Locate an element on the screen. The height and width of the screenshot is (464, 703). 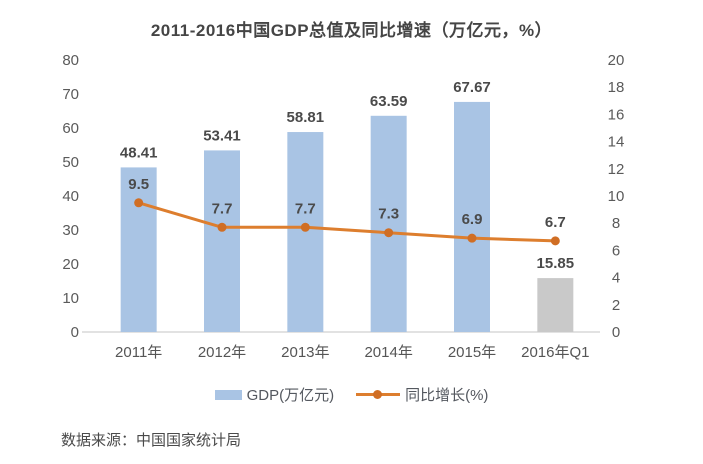
right-axis-tick-label: 8 is located at coordinates (616, 223).